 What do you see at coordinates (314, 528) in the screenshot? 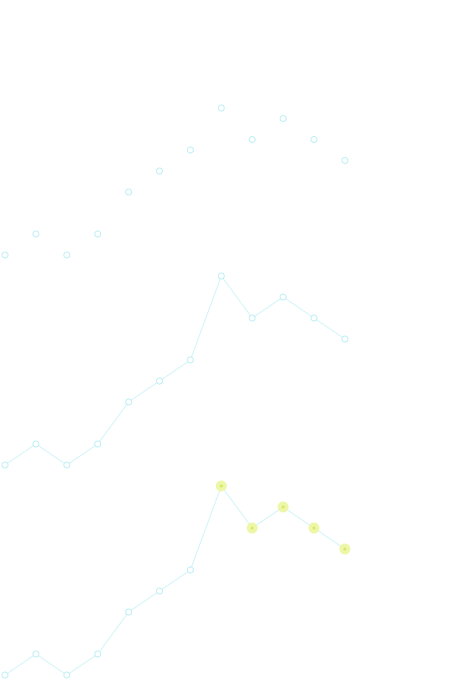
I see `series-2-point-10-center` at bounding box center [314, 528].